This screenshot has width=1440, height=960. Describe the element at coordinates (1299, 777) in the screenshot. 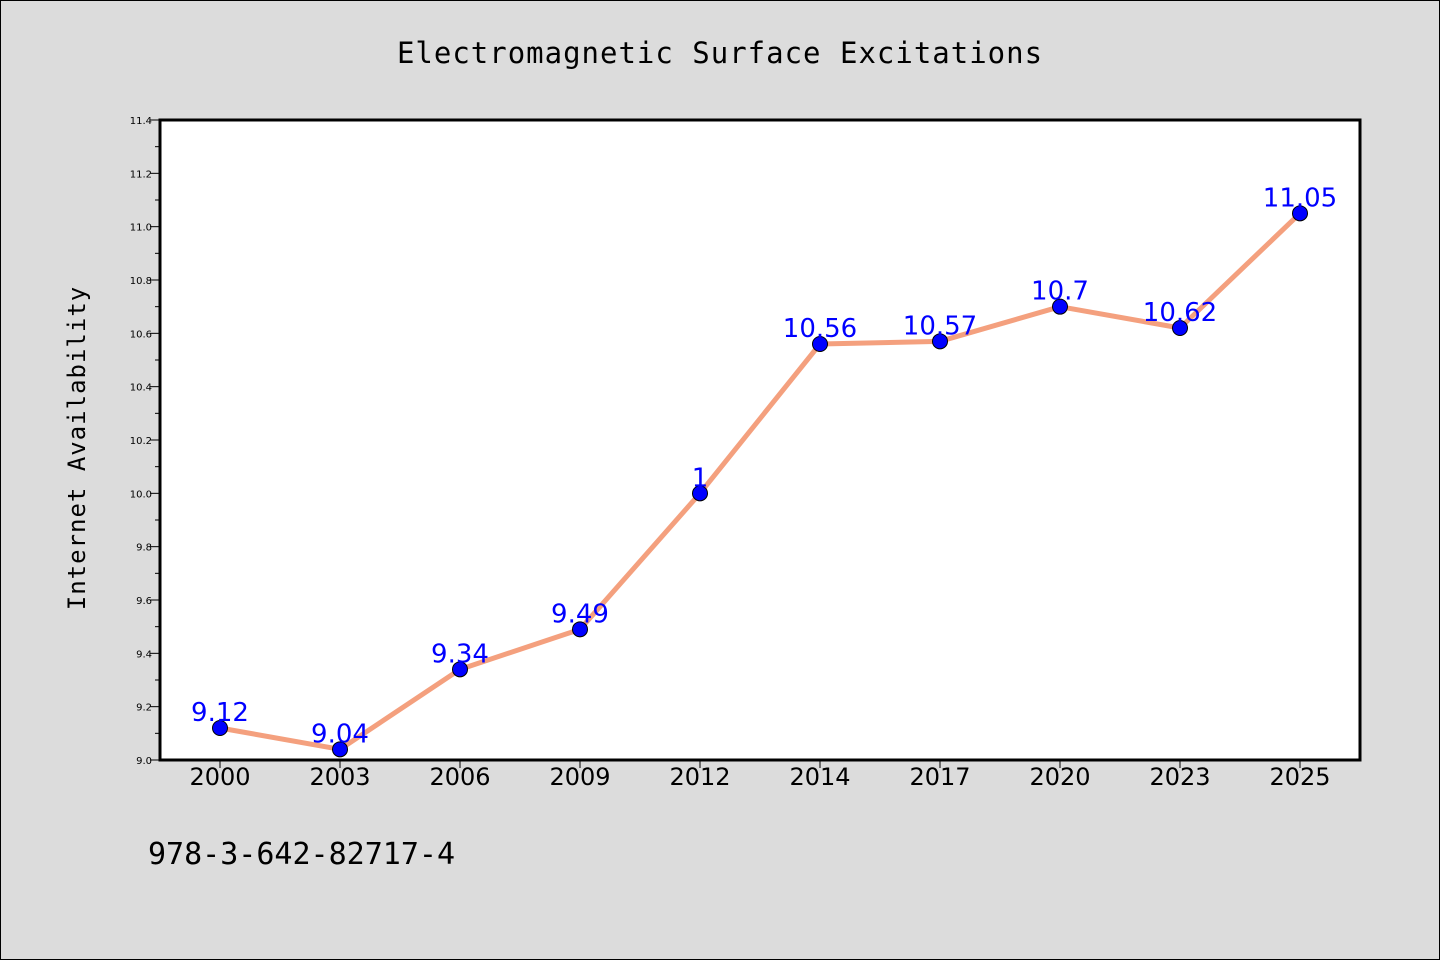

I see `x-tick-label: 2025` at that location.